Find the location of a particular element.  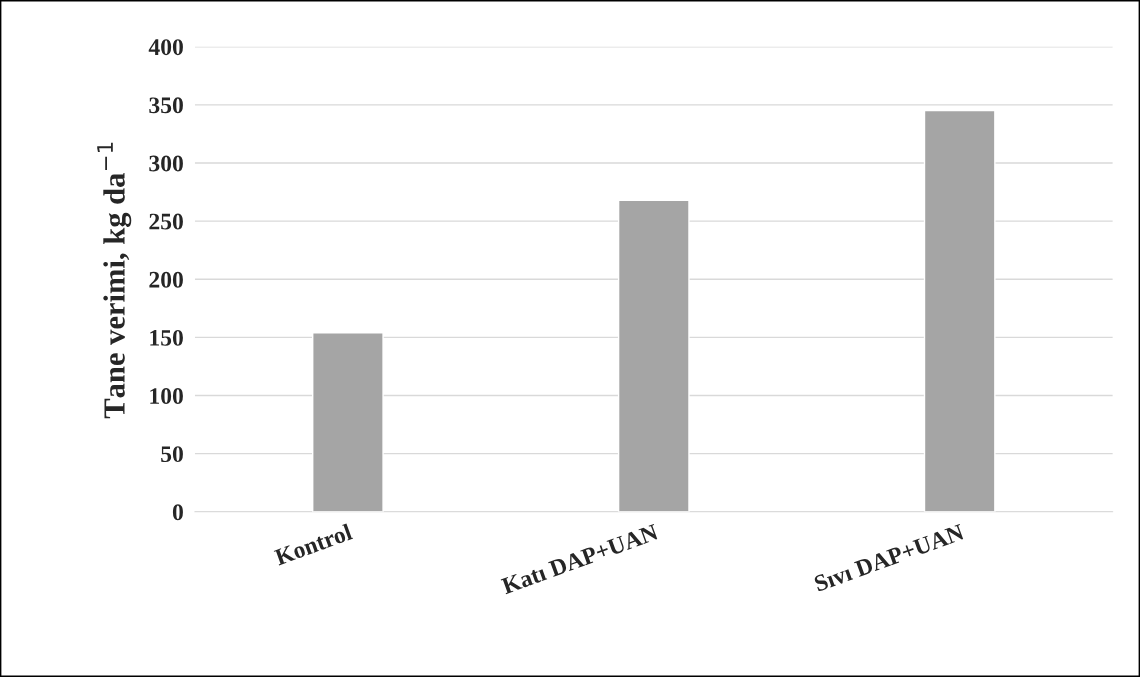

y-tick-label: 0 is located at coordinates (177, 512).